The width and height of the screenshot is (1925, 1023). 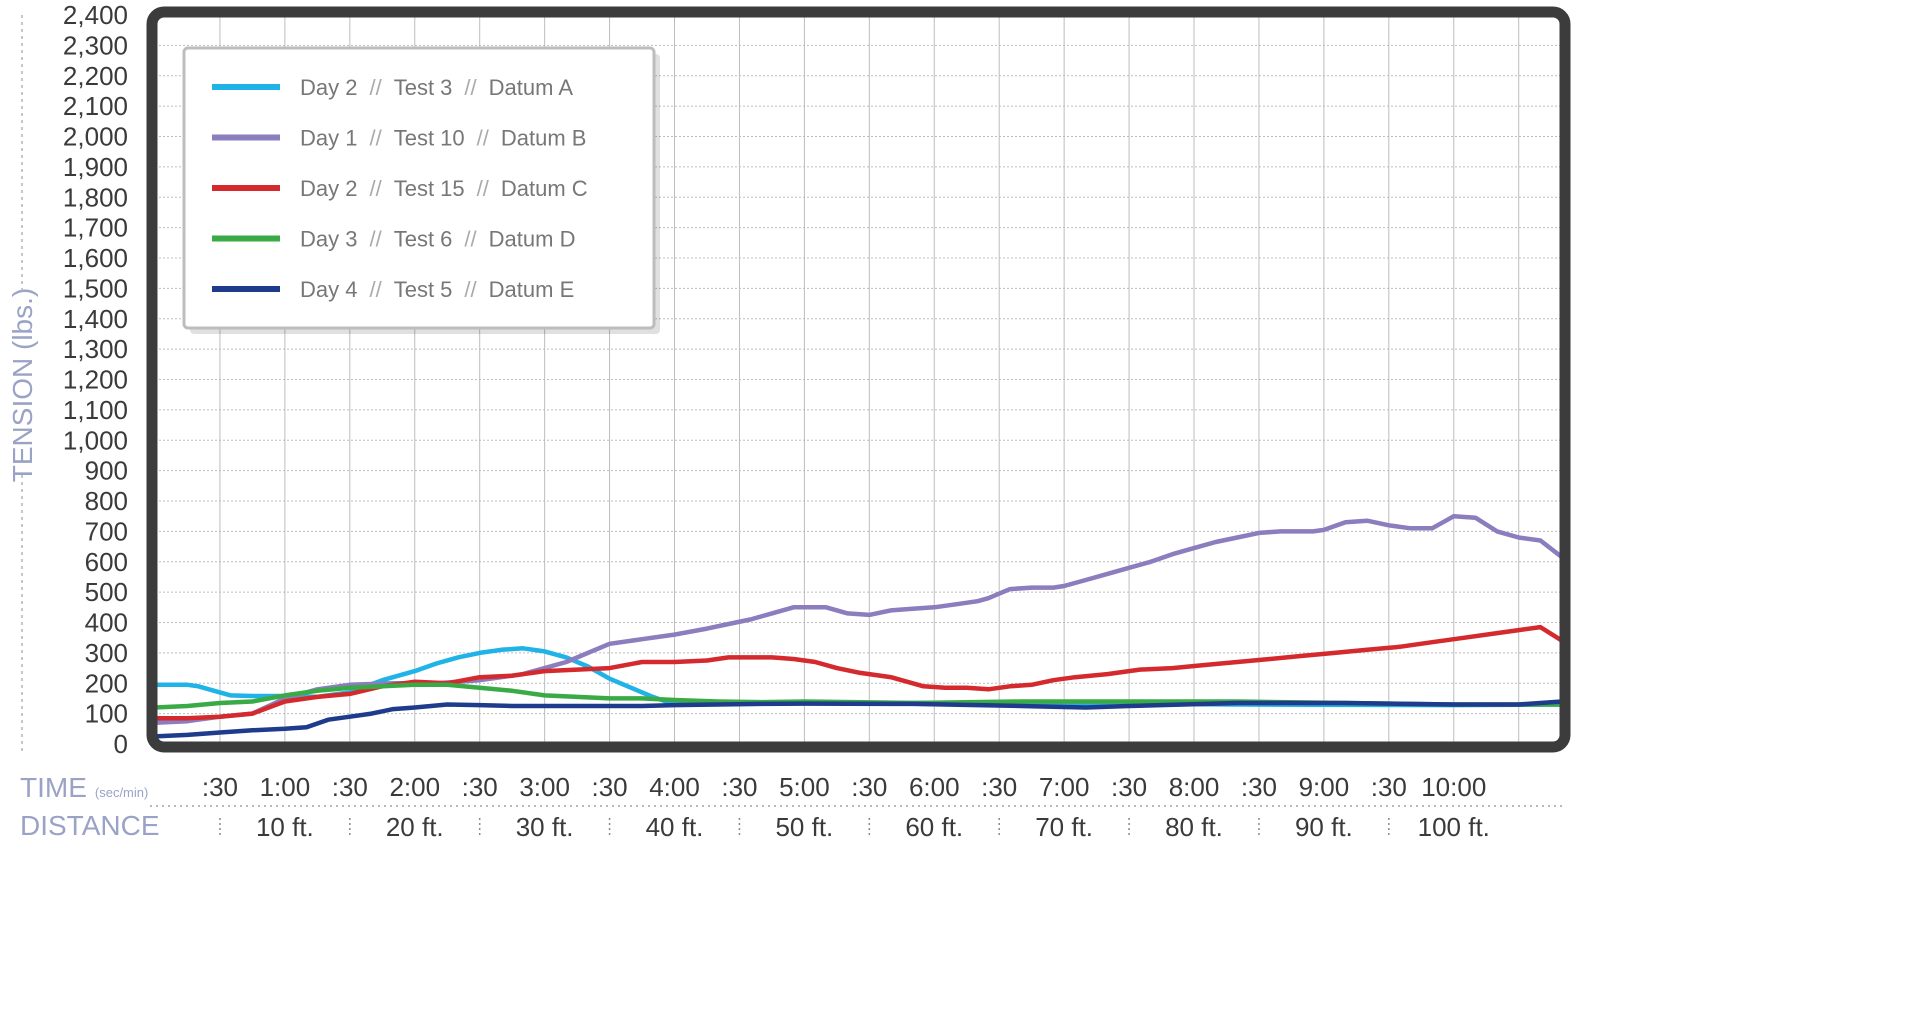 What do you see at coordinates (1324, 787) in the screenshot?
I see `time-tick-label: 9:00` at bounding box center [1324, 787].